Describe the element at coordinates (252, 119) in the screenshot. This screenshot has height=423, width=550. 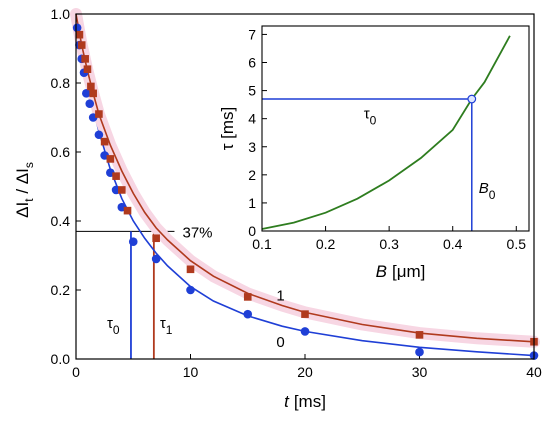
I see `inset-y-tick-label: 4` at that location.